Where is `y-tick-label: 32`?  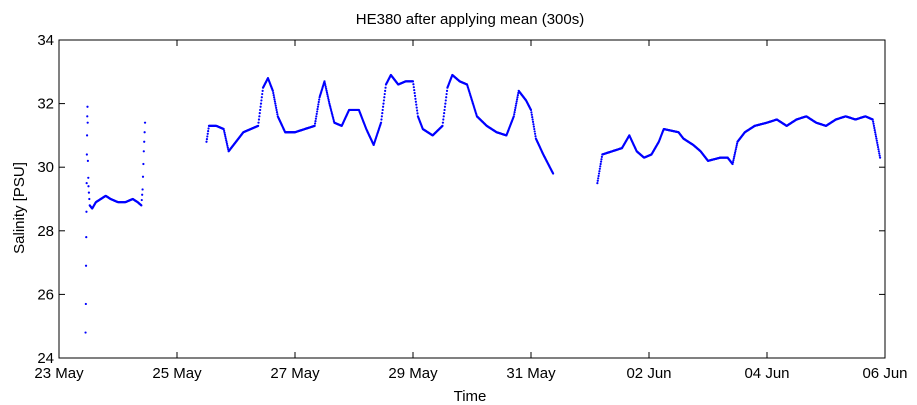
y-tick-label: 32 is located at coordinates (45, 104).